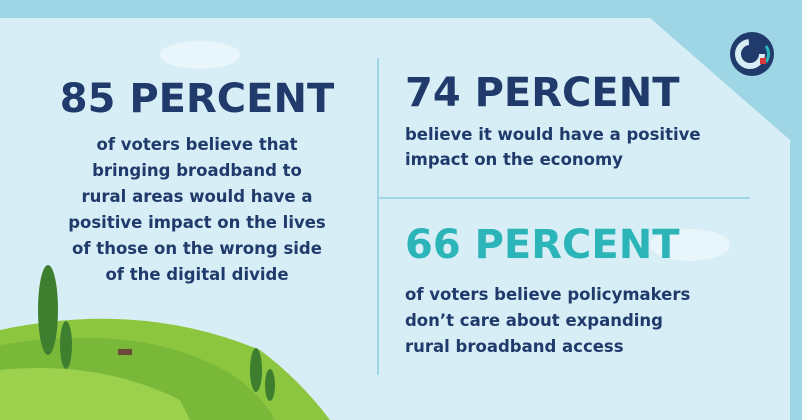  I want to click on stat-description: don’t care about expanding, so click(534, 320).